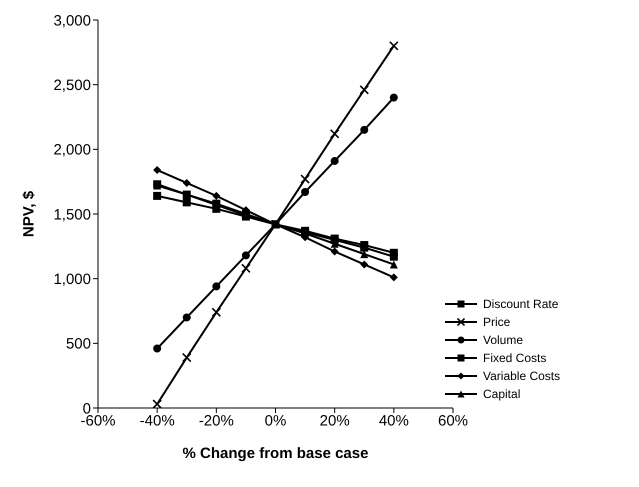 This screenshot has height=487, width=639. Describe the element at coordinates (520, 304) in the screenshot. I see `legend-label: Discount Rate` at that location.